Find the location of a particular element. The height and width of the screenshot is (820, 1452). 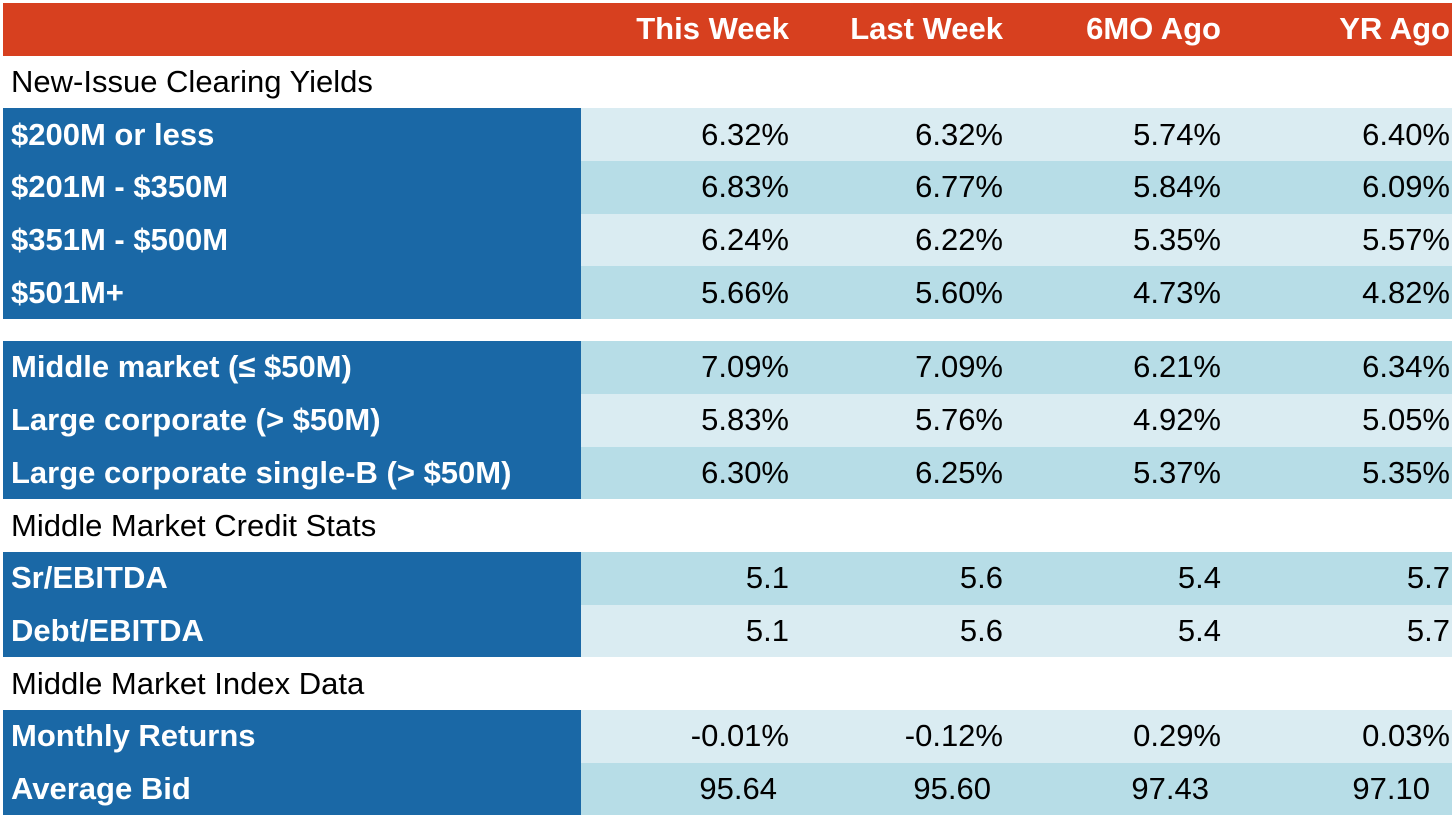

row-values: 95.64 95.60 97.43 97.10 is located at coordinates (1016, 789).